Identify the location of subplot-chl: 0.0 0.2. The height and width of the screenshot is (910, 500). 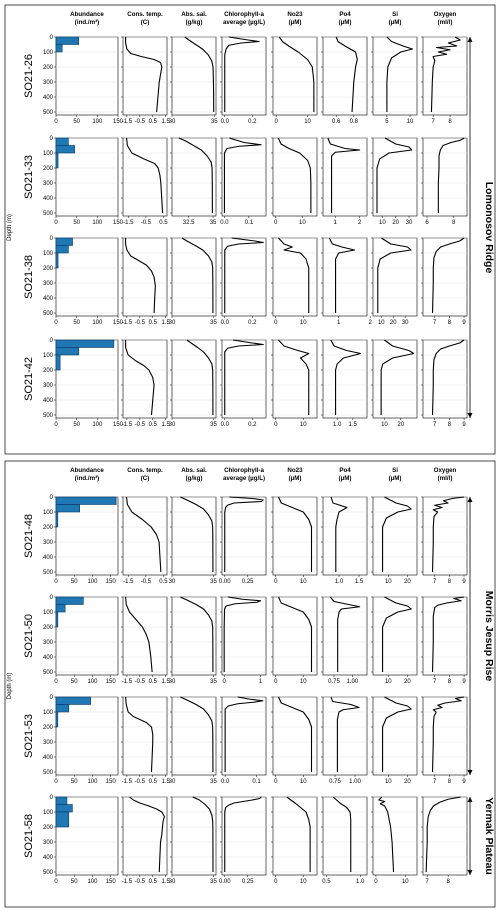
(243, 281).